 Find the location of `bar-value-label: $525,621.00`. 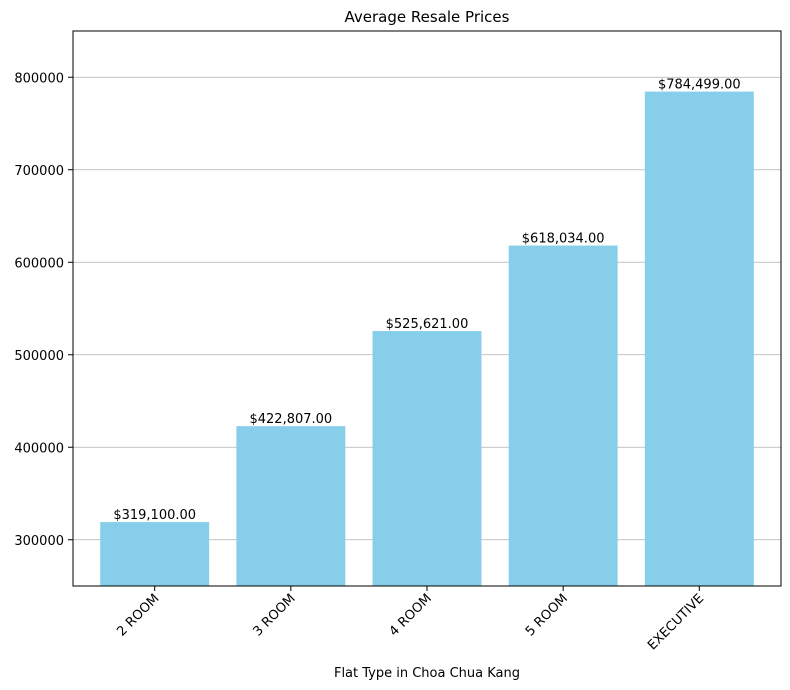

bar-value-label: $525,621.00 is located at coordinates (427, 324).